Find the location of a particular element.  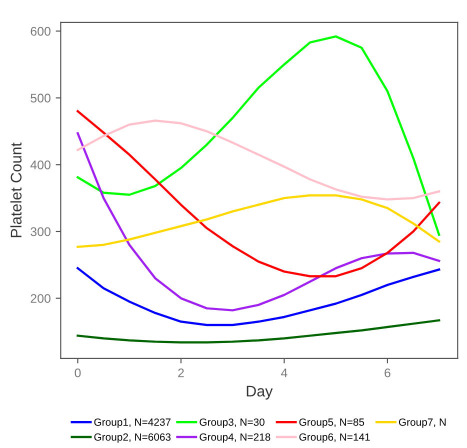

legend-label: Group1, N=4237 is located at coordinates (132, 423).